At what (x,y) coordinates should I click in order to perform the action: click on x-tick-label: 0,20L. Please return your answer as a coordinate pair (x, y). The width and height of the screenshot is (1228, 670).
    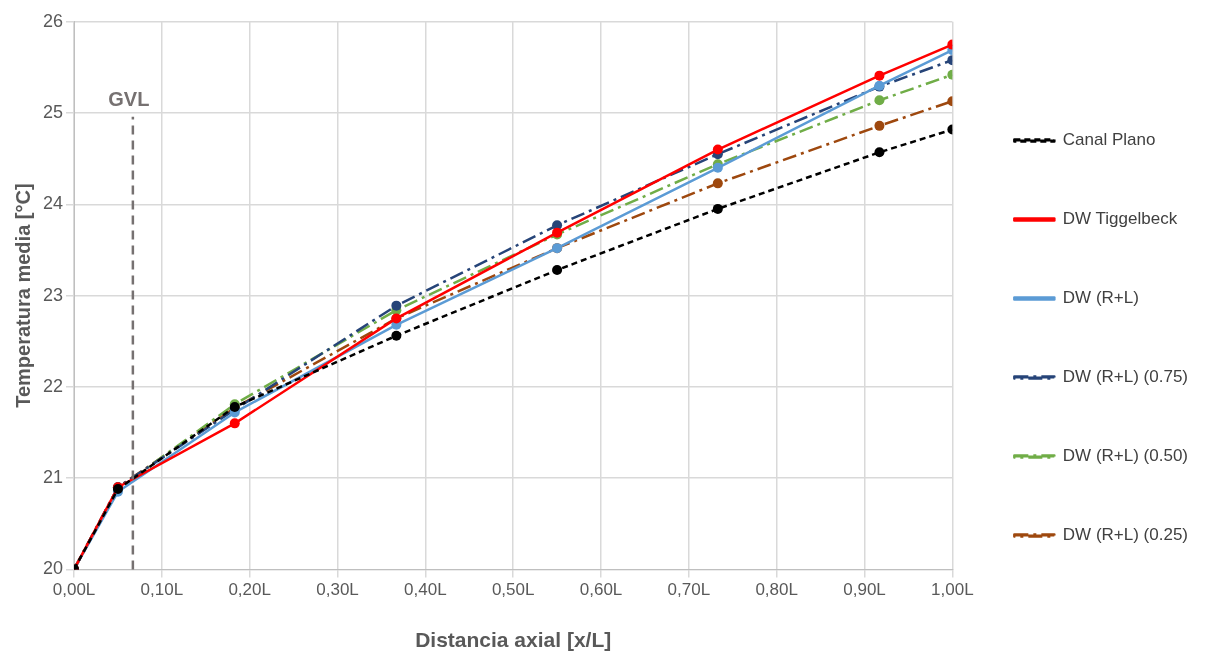
    Looking at the image, I should click on (249, 590).